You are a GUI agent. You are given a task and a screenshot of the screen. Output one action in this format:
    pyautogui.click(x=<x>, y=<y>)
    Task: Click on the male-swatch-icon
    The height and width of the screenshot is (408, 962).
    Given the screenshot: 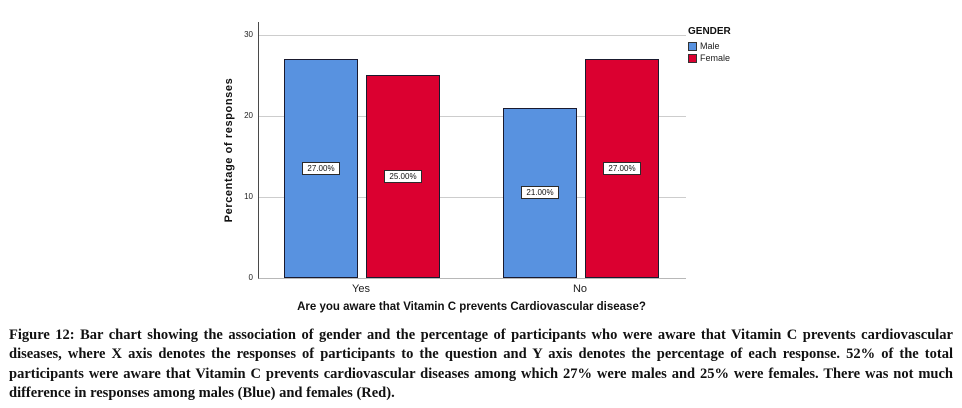 What is the action you would take?
    pyautogui.click(x=692, y=46)
    